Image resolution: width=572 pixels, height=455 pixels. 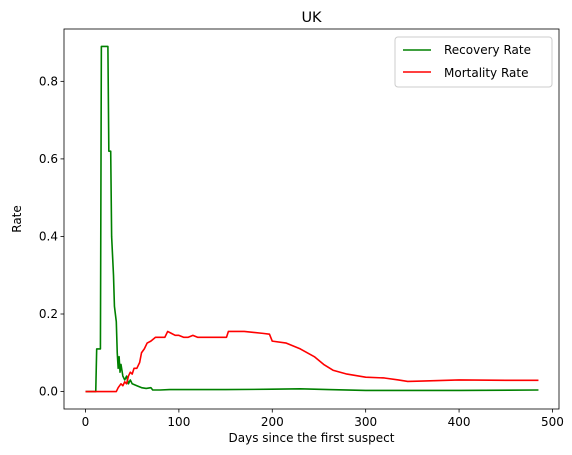 I want to click on chart-title: UK, so click(x=311, y=18).